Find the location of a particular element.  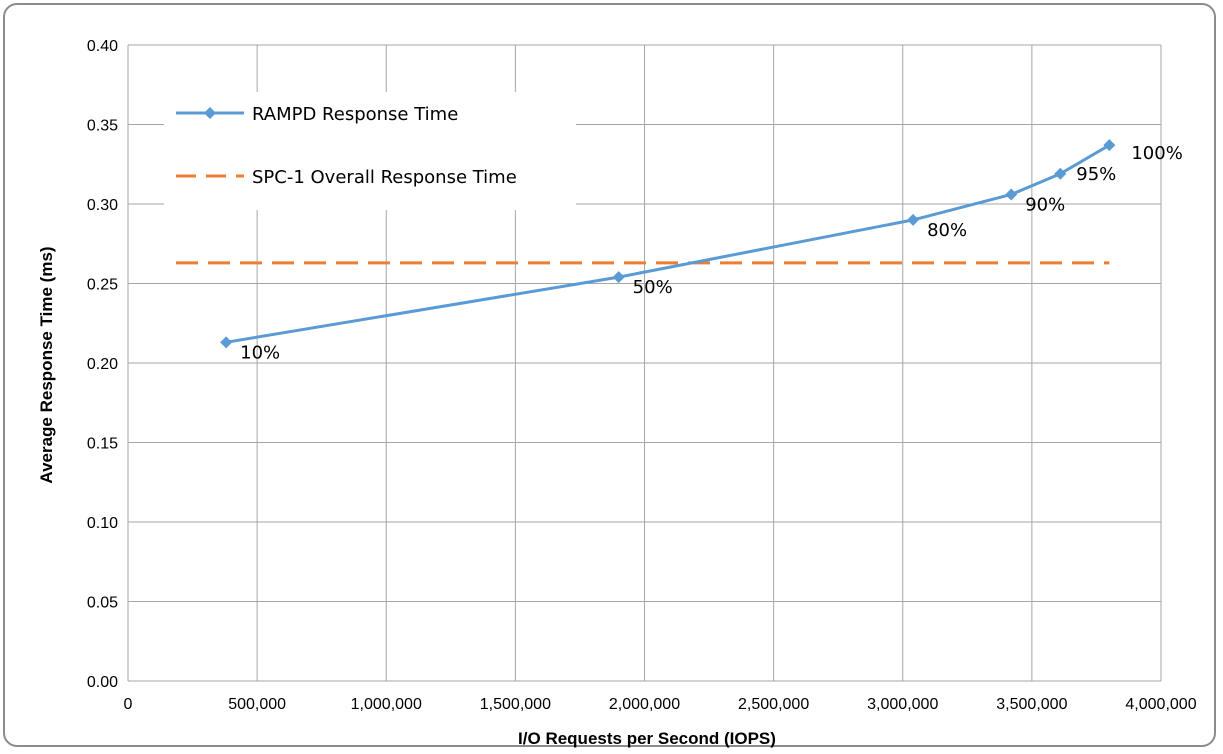

y-axis-title: Average Response Time (ms) is located at coordinates (46, 364).